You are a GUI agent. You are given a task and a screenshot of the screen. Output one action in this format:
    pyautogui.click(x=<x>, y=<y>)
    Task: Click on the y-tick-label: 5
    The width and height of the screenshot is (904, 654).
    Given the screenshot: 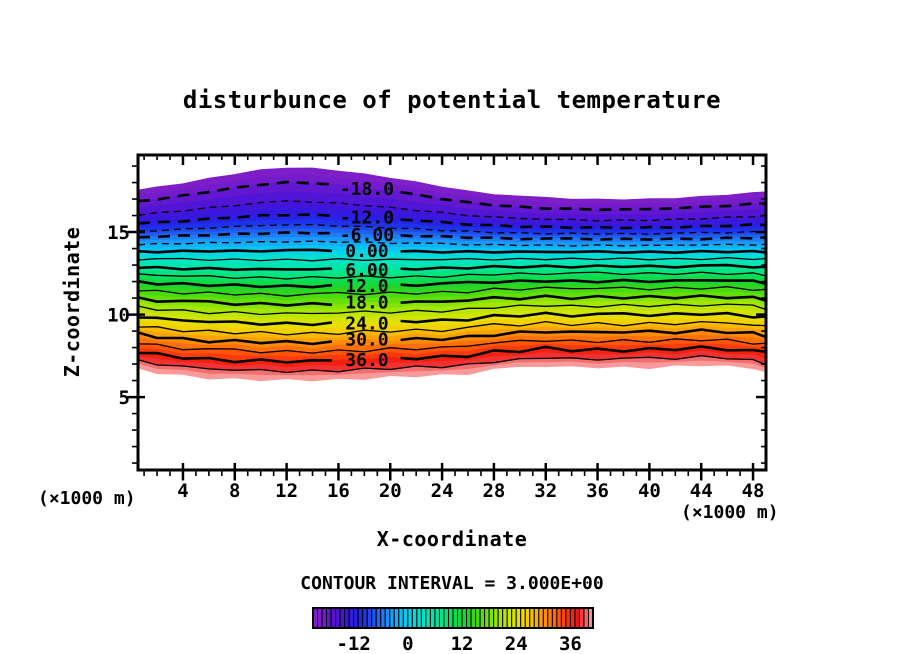 What is the action you would take?
    pyautogui.click(x=124, y=398)
    